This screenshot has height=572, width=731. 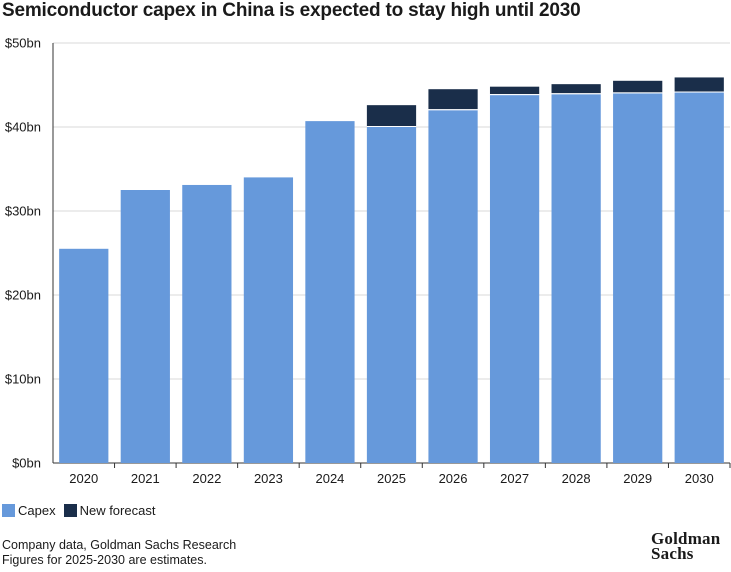 I want to click on x-tick-label: 2030, so click(x=699, y=478).